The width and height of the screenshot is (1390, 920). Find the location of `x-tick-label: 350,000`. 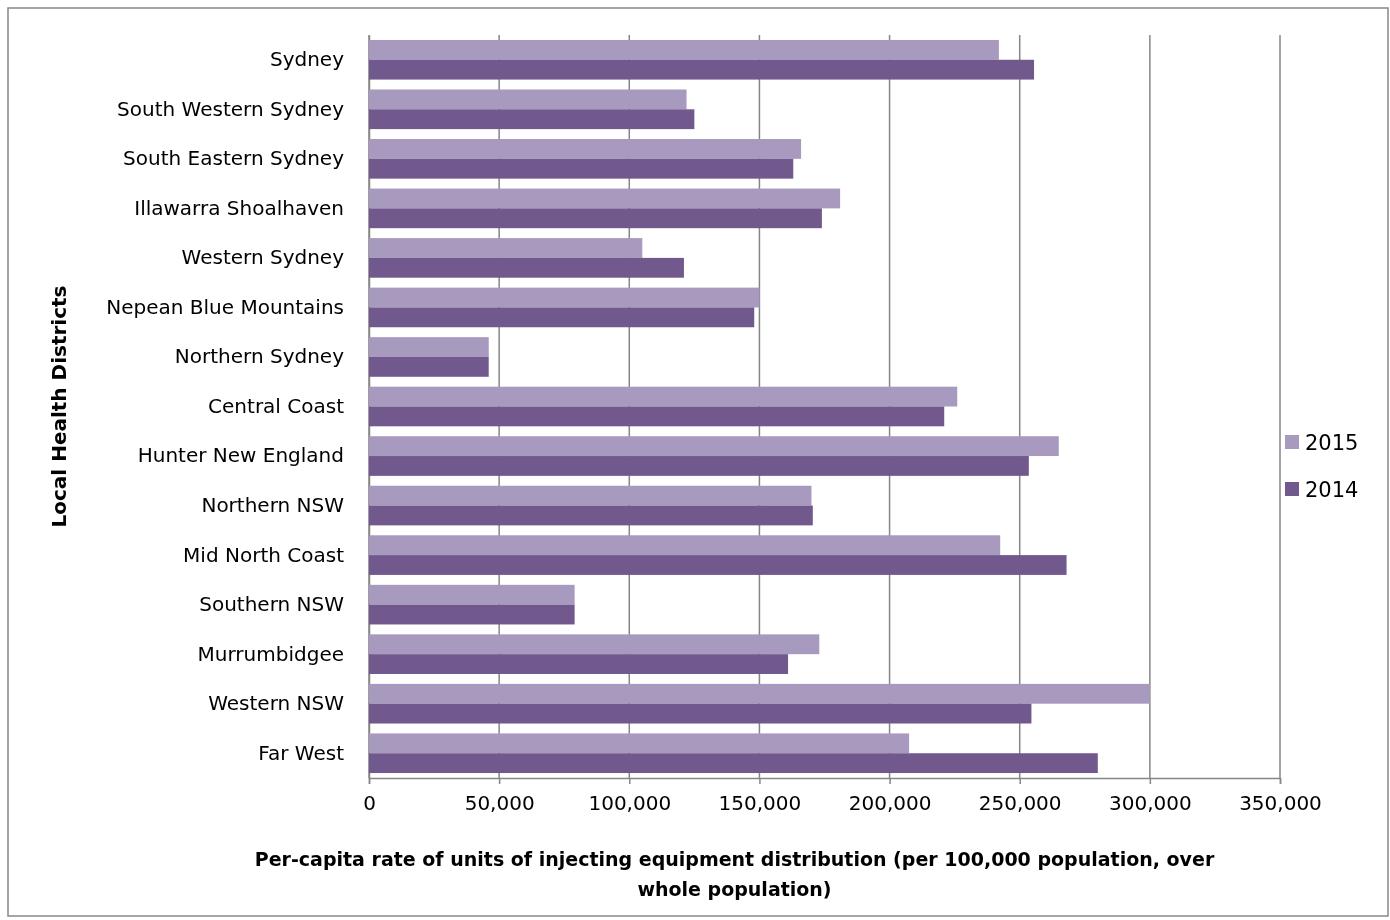

x-tick-label: 350,000 is located at coordinates (1280, 803).